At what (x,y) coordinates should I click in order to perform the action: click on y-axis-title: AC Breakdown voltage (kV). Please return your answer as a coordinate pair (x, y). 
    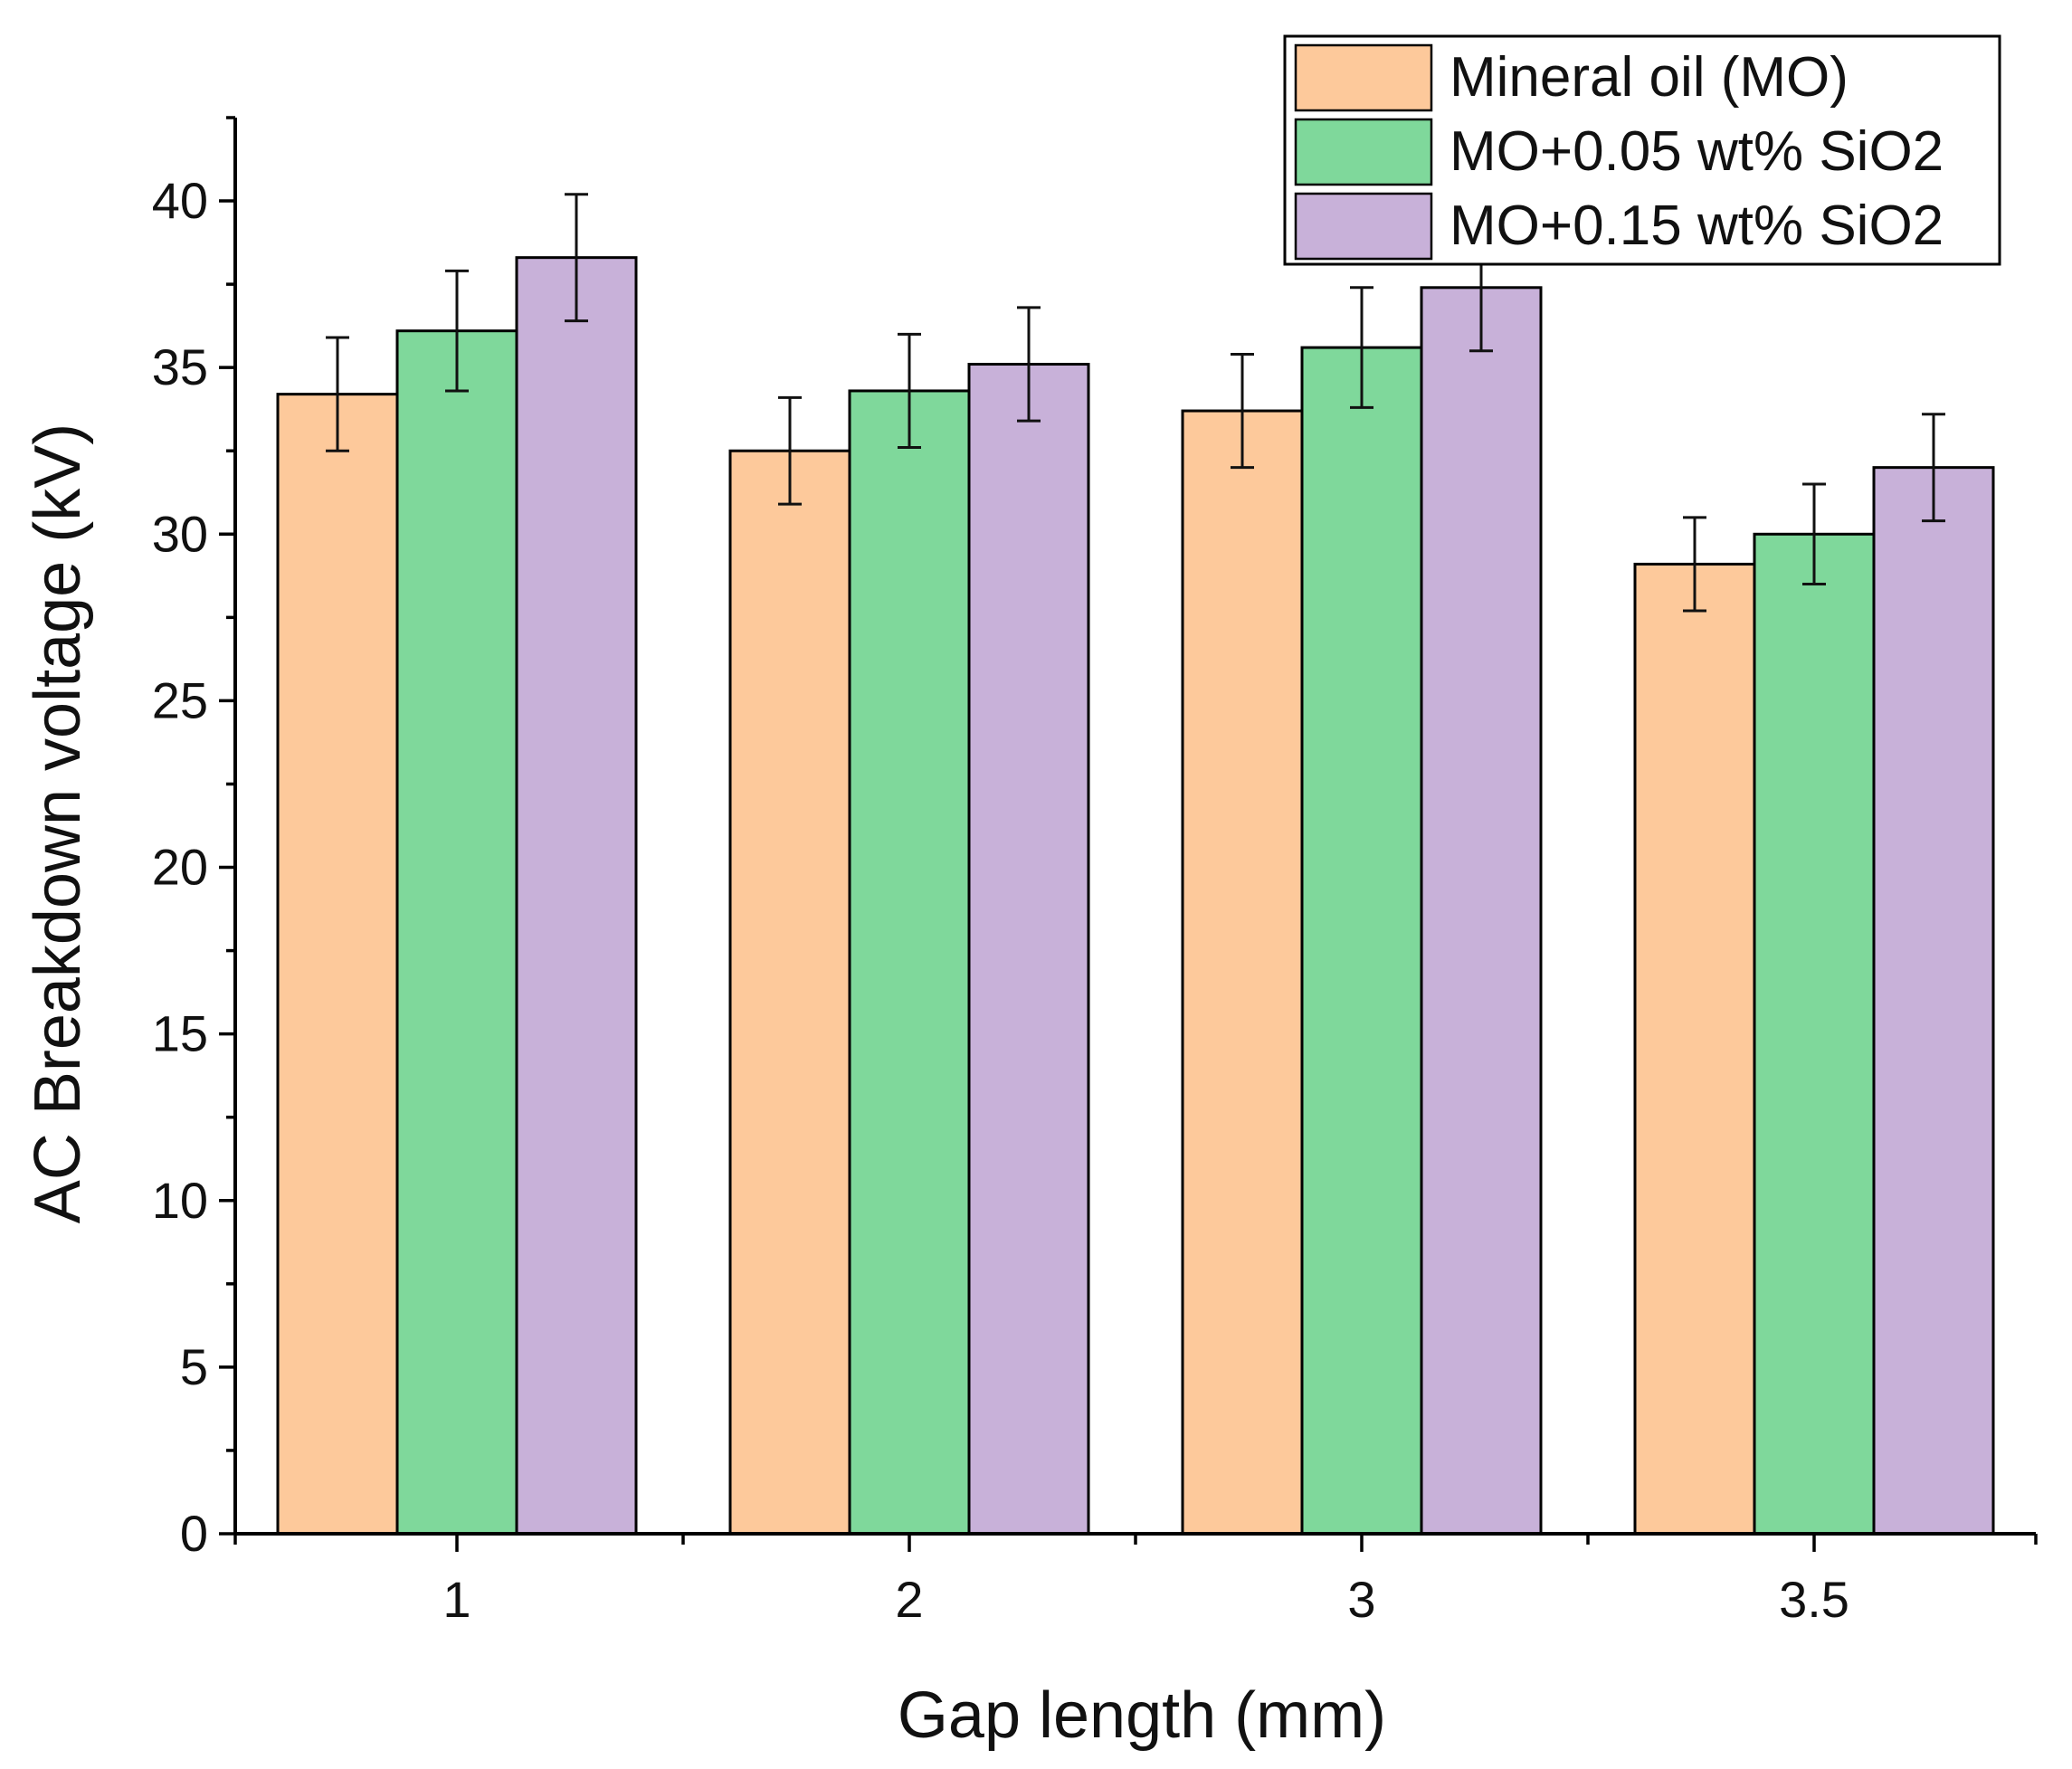
    Looking at the image, I should click on (58, 823).